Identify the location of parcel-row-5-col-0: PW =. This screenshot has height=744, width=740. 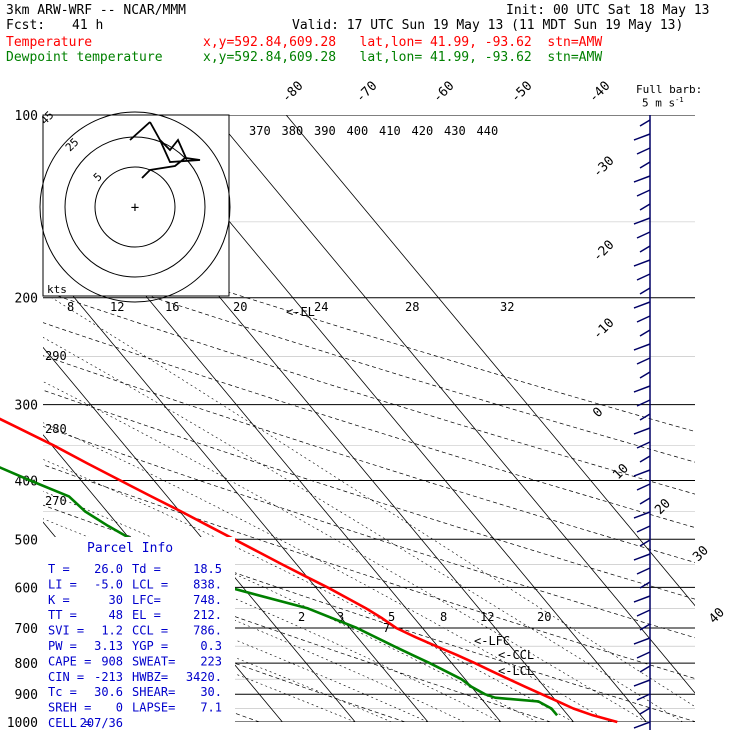
(62, 646).